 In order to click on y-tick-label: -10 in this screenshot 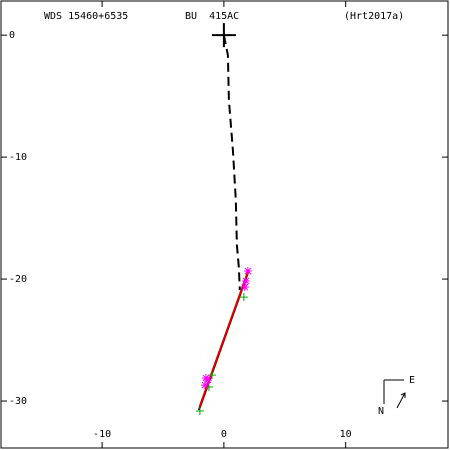, I will do `click(18, 157)`.